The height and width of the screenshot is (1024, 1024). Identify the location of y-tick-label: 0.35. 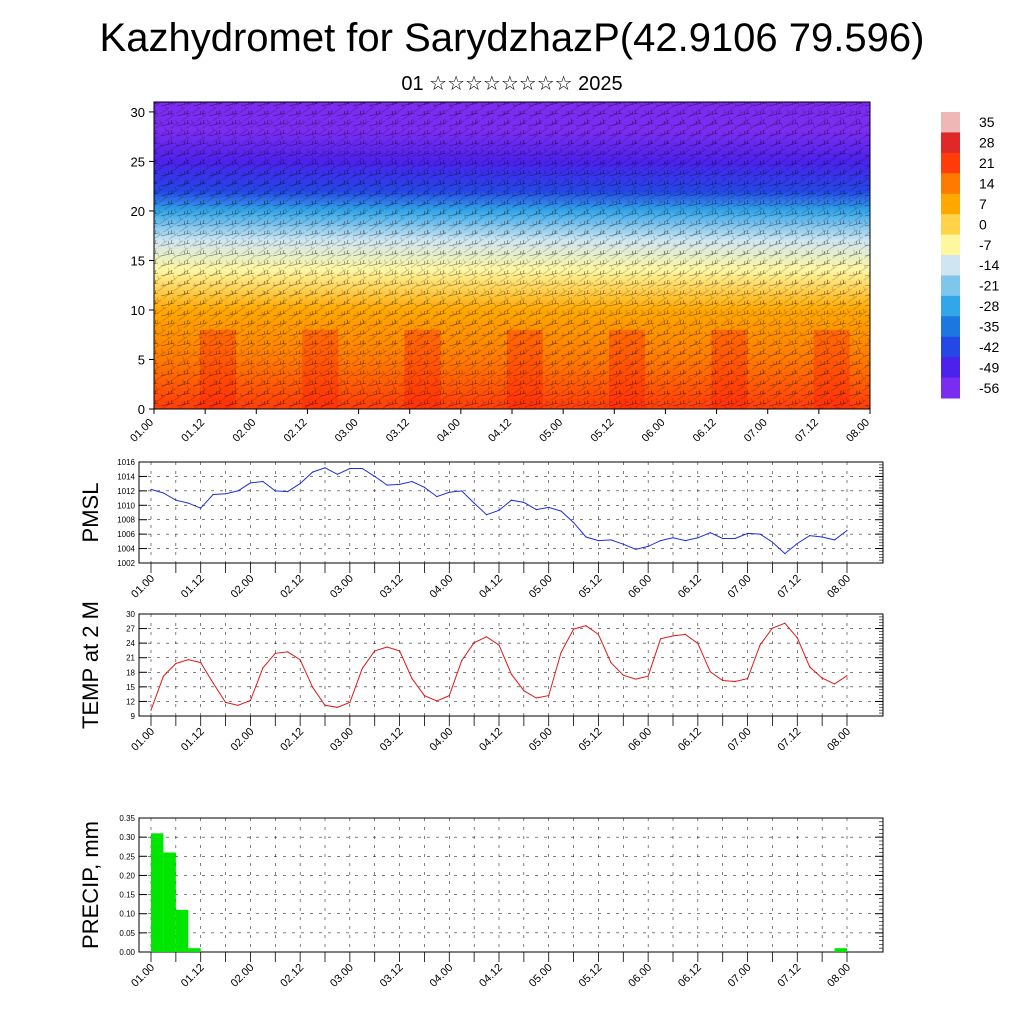
(127, 818).